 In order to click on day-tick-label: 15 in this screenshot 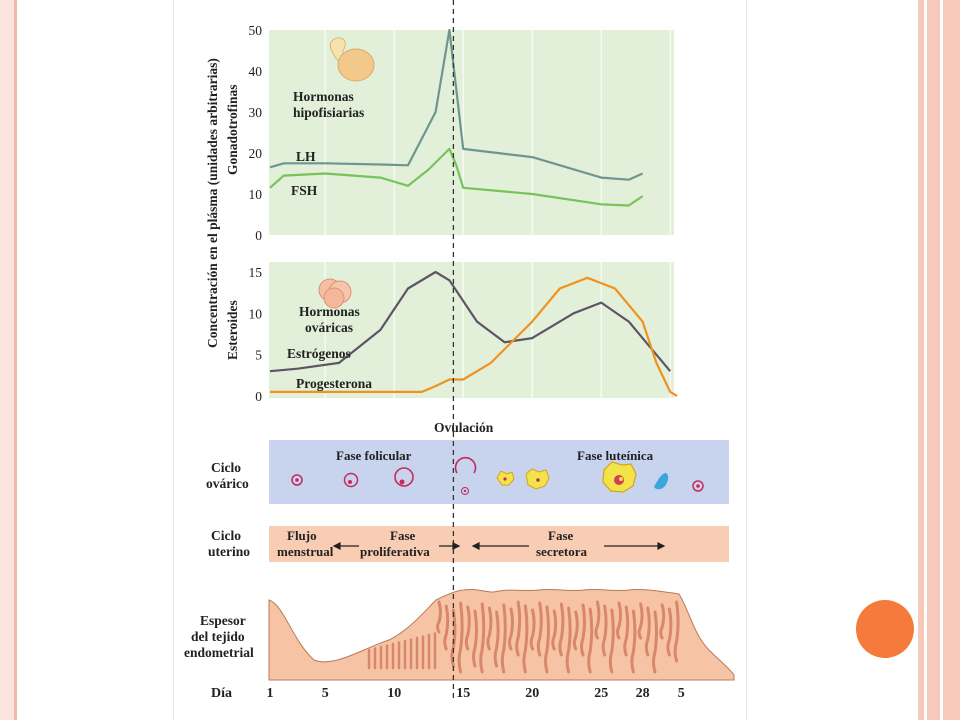, I will do `click(463, 693)`.